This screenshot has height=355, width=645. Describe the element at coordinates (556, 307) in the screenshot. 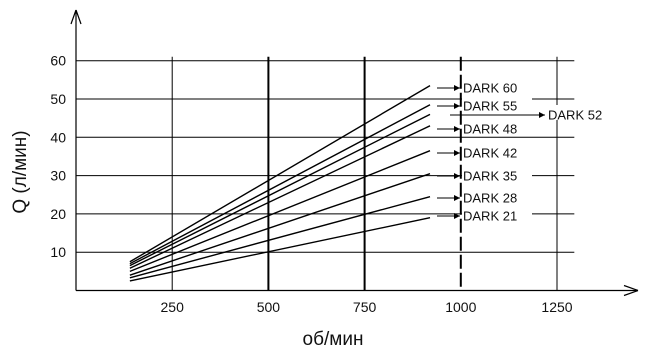

I see `x-tick-1250: 1250` at that location.